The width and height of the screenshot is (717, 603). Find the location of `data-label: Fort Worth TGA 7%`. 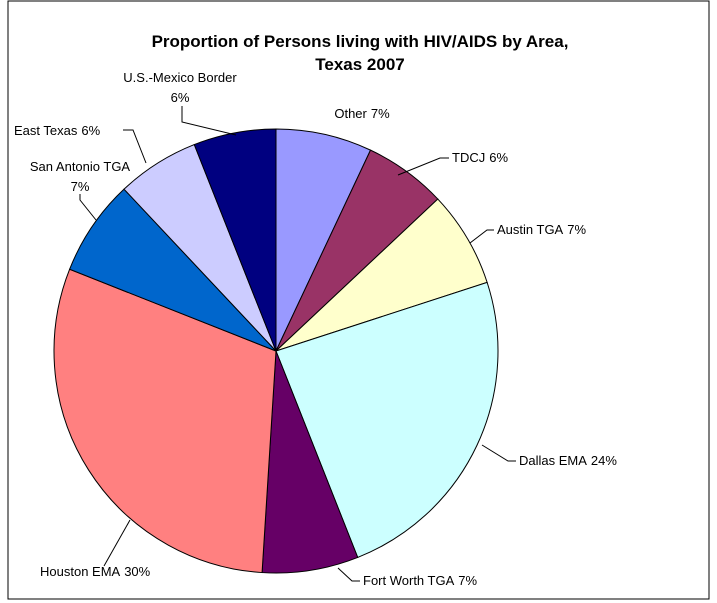

data-label: Fort Worth TGA 7% is located at coordinates (420, 580).